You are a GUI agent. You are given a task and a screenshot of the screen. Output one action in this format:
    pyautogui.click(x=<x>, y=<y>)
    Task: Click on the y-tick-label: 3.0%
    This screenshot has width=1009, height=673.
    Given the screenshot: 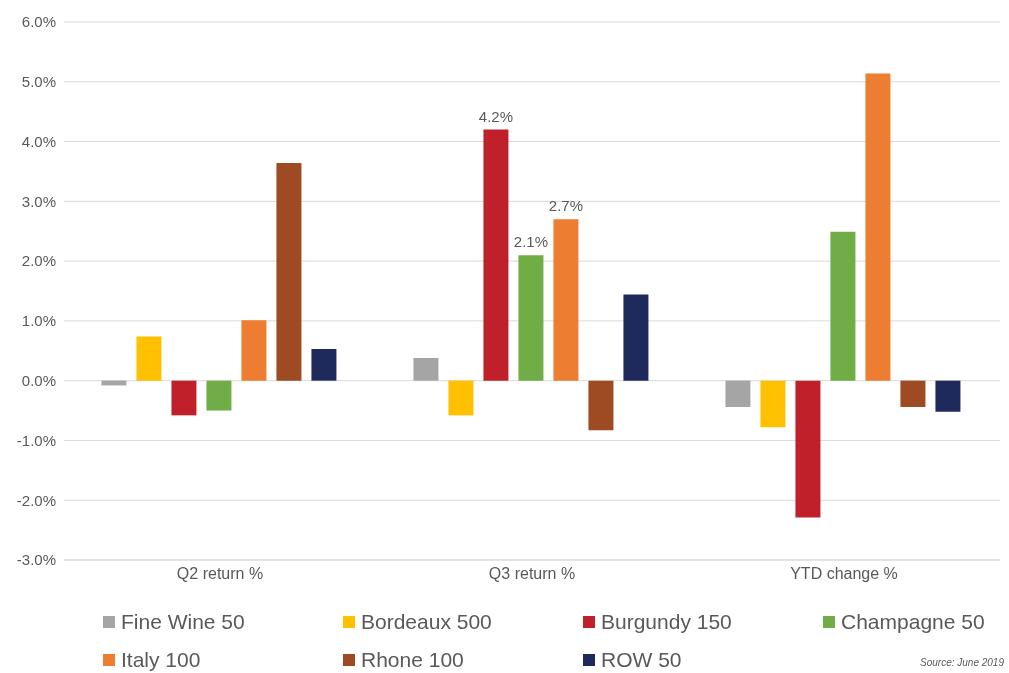 What is the action you would take?
    pyautogui.click(x=38, y=201)
    